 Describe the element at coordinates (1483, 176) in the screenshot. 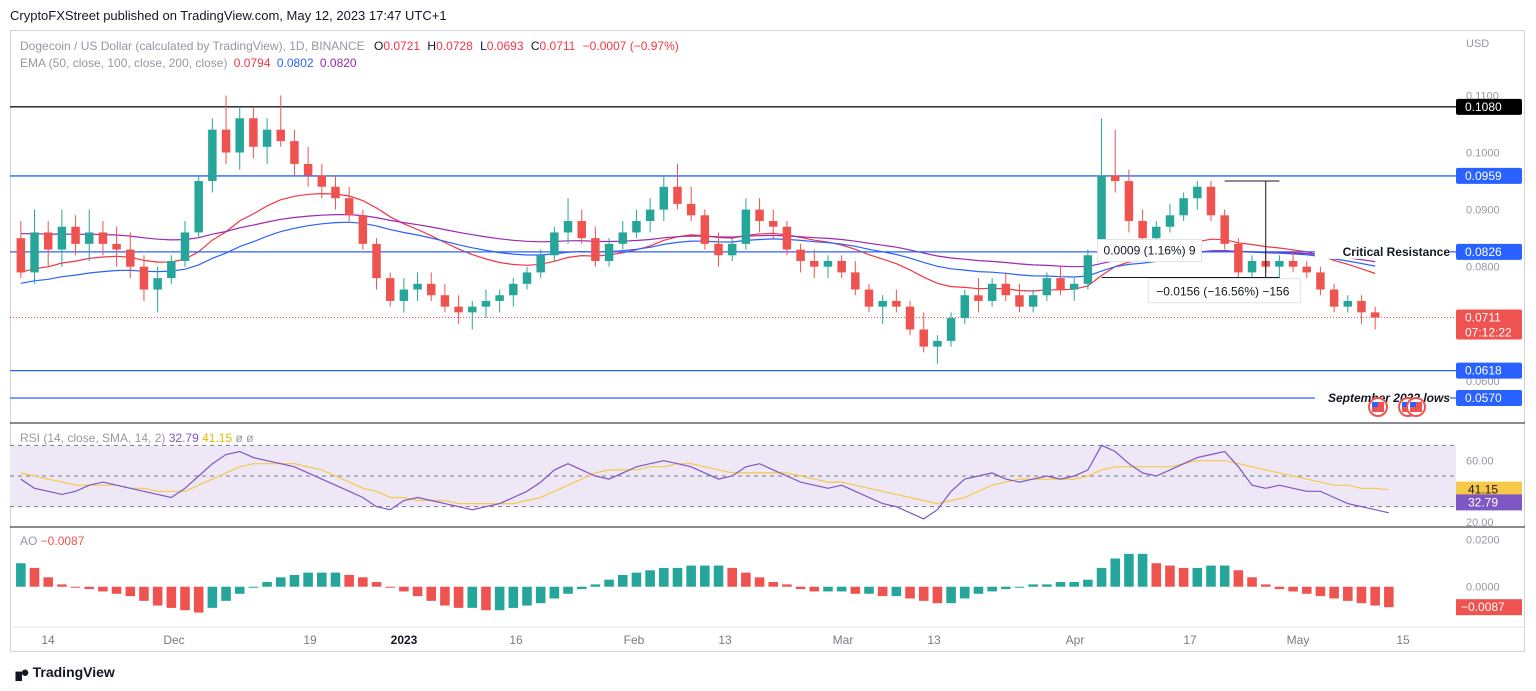

I see `level-price-label: 0.0959` at that location.